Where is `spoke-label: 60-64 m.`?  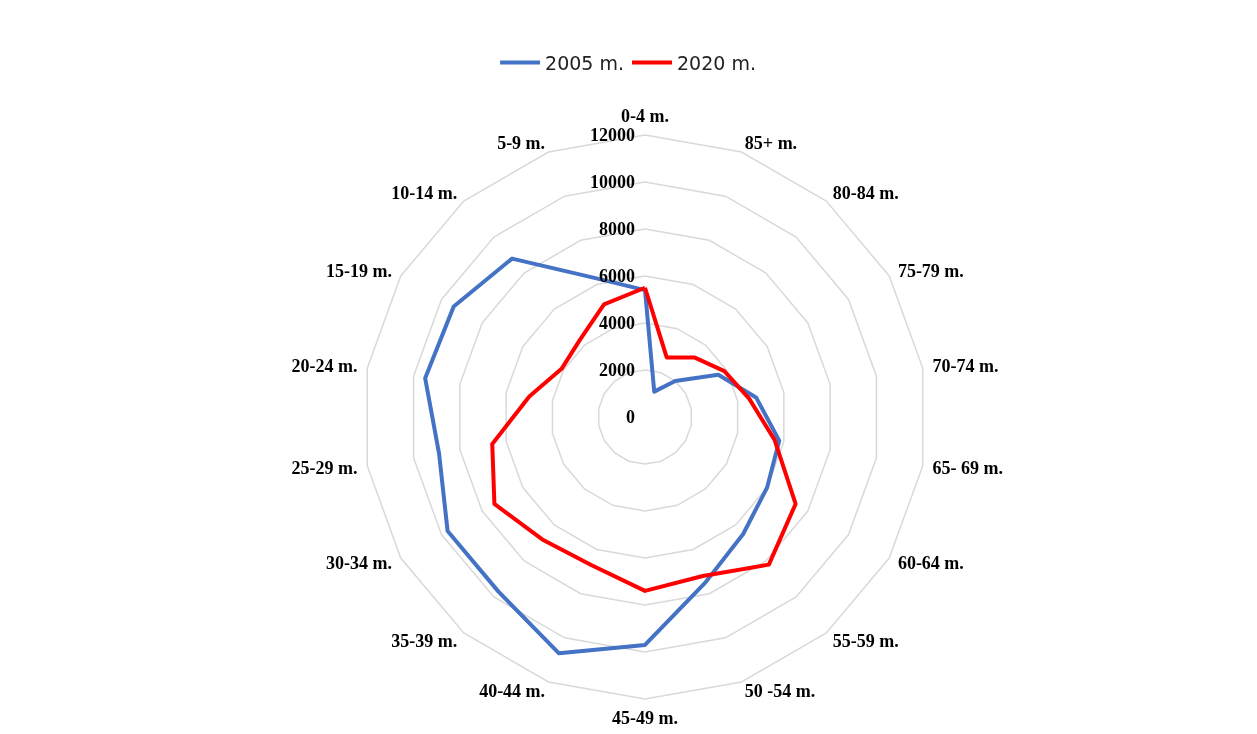 spoke-label: 60-64 m. is located at coordinates (930, 563).